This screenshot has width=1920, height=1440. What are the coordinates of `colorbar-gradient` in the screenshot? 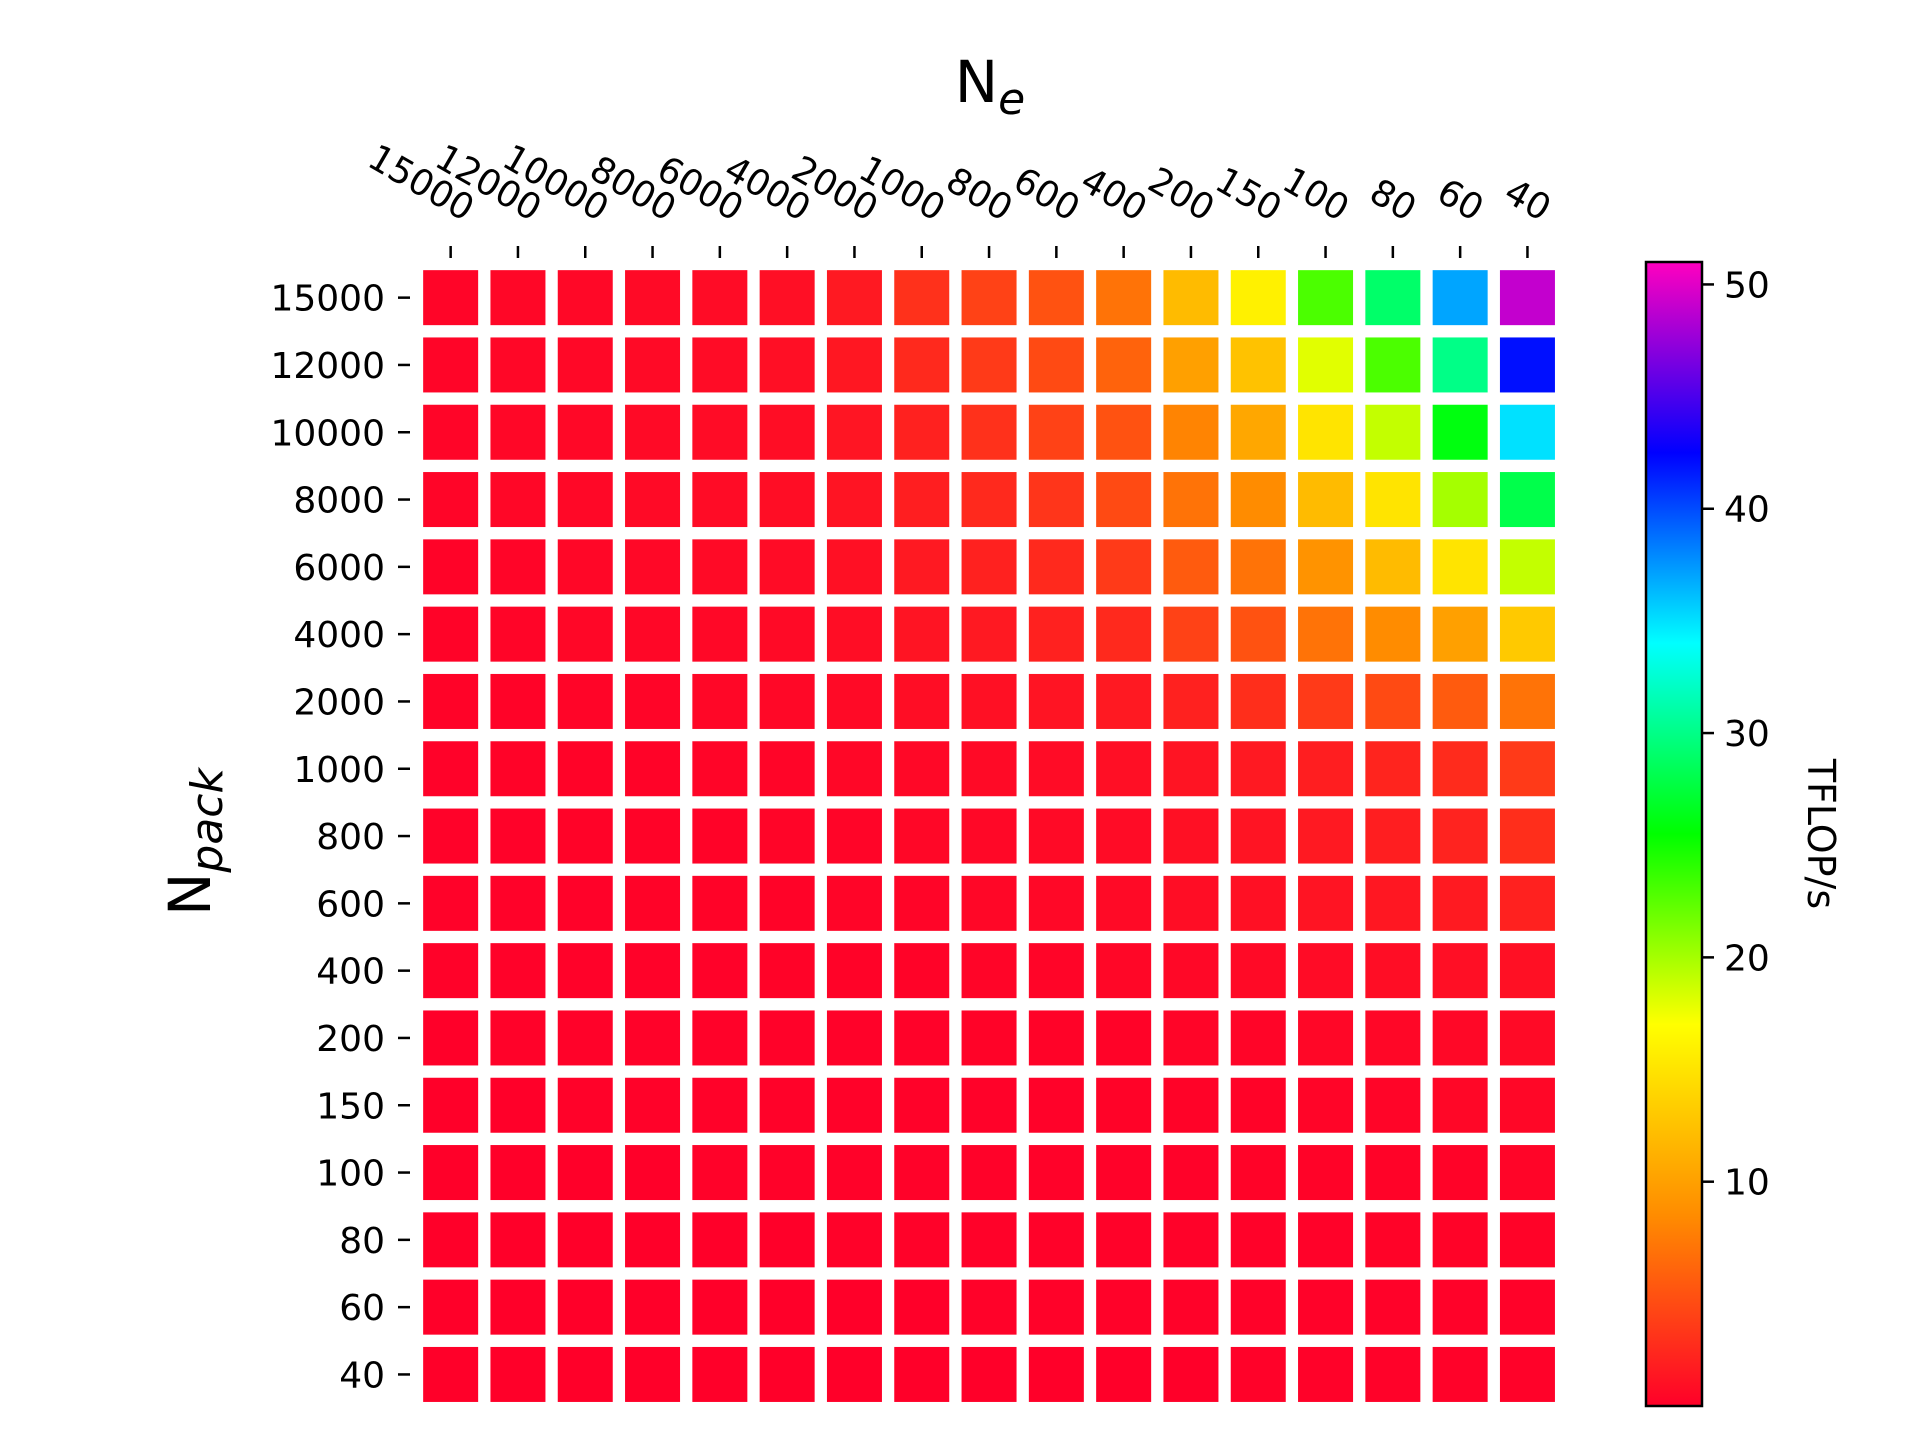 It's located at (1674, 834).